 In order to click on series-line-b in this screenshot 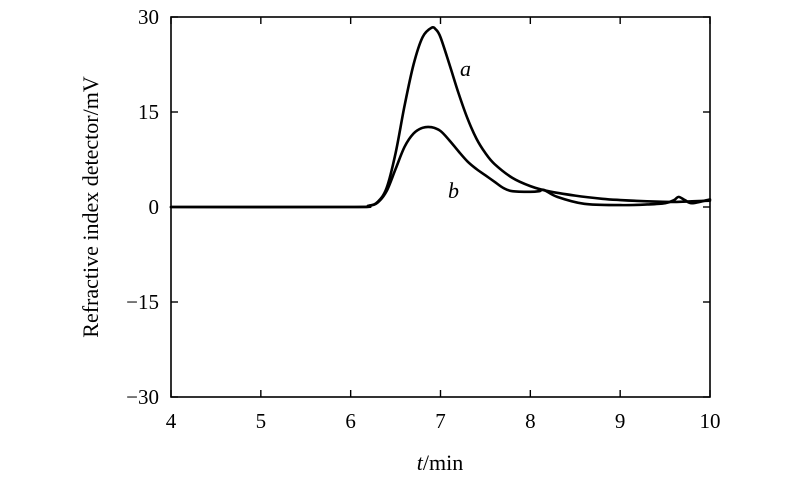, I will do `click(440, 167)`.